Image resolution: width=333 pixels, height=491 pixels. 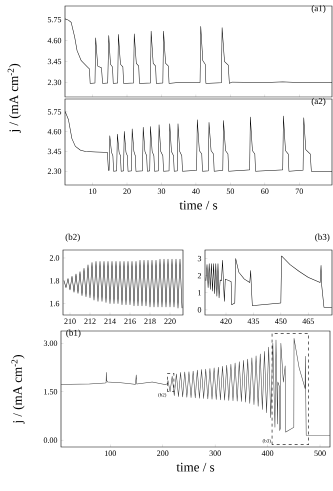 What do you see at coordinates (110, 321) in the screenshot?
I see `x-tick-label: 214` at bounding box center [110, 321].